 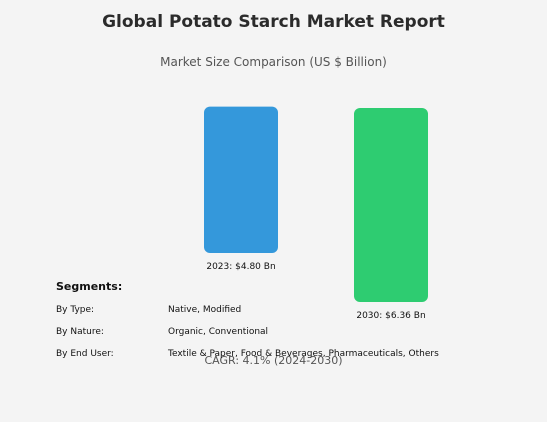 I want to click on cagr-note: CAGR: 4.1% (2024-2030), so click(x=273, y=360).